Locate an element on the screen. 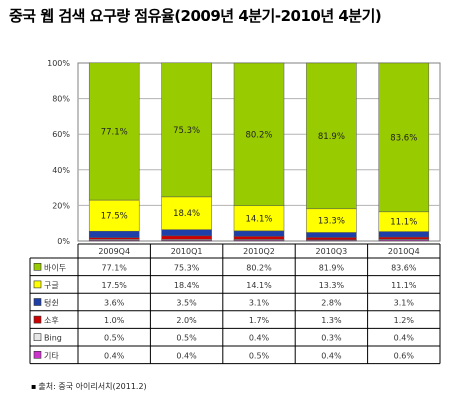 This screenshot has height=401, width=450. category-label: 2010Q2 is located at coordinates (259, 251).